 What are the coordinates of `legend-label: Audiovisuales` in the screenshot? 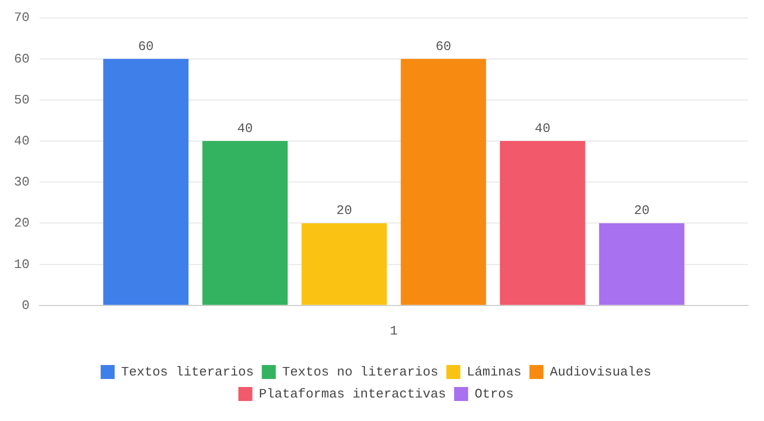 It's located at (601, 372).